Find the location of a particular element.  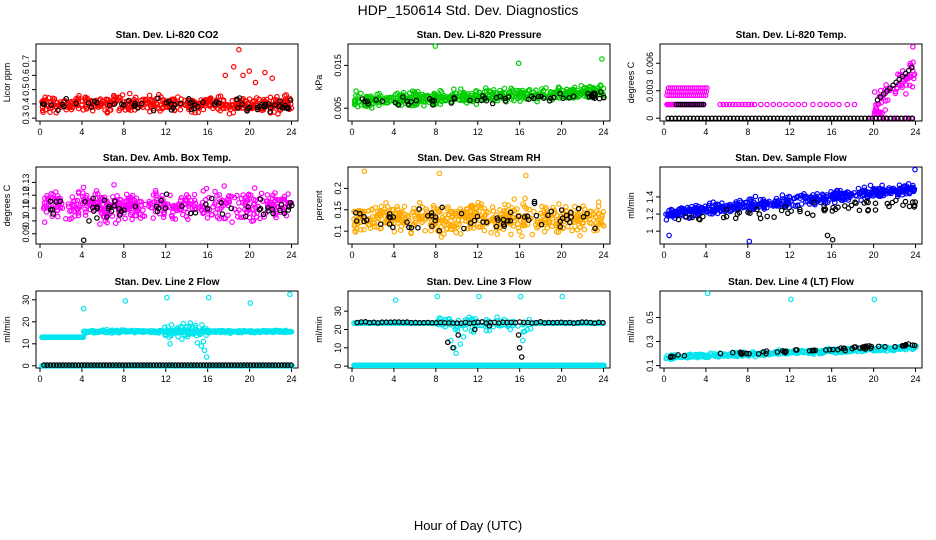

x-tick-label: 4 is located at coordinates (393, 255).